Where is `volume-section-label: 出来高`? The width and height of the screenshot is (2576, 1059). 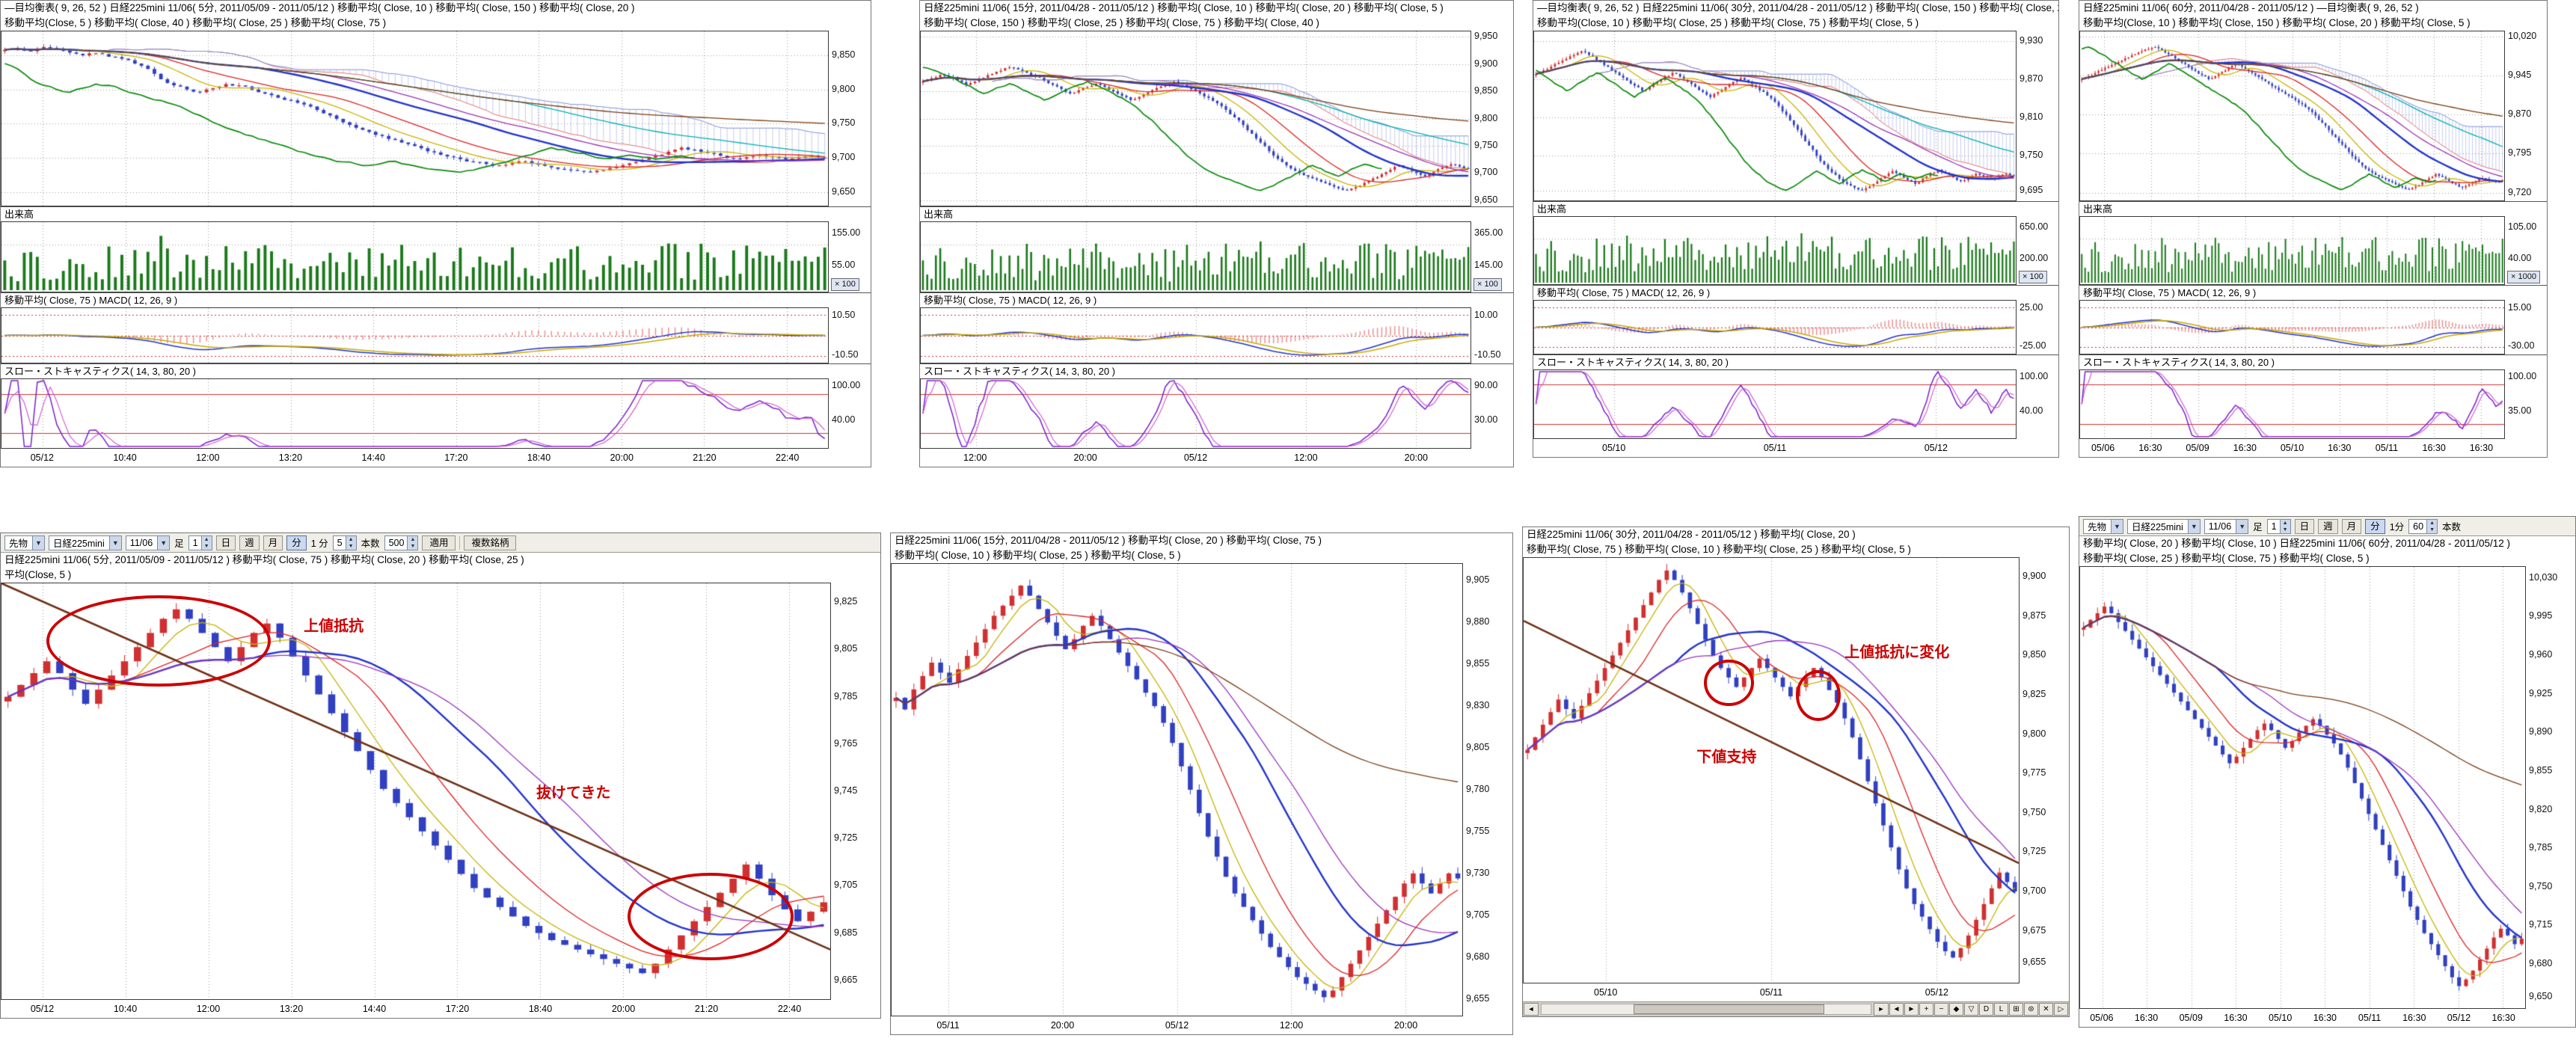
volume-section-label: 出来高 is located at coordinates (1216, 214).